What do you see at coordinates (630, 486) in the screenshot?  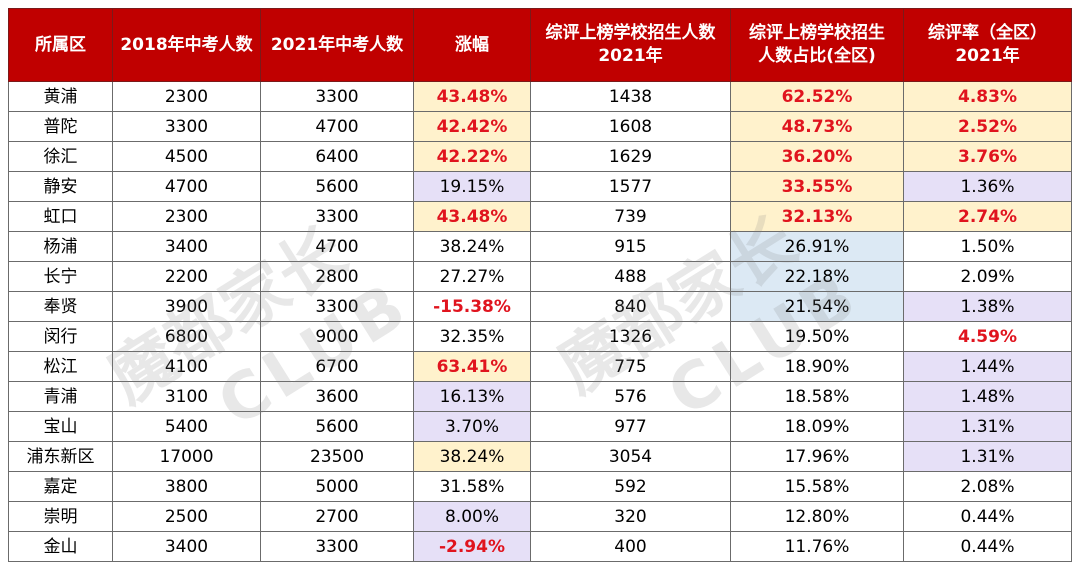 I see `admit-count-cell: 592` at bounding box center [630, 486].